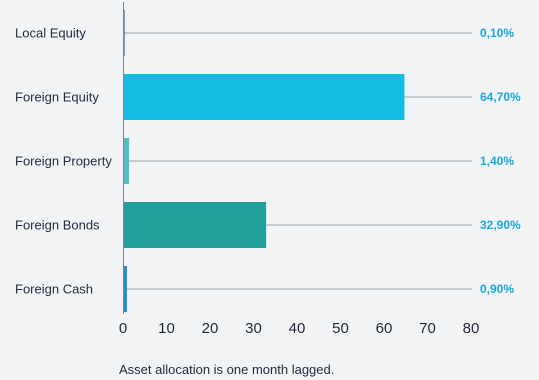 The height and width of the screenshot is (380, 539). I want to click on x-tick-label-70: 70, so click(427, 328).